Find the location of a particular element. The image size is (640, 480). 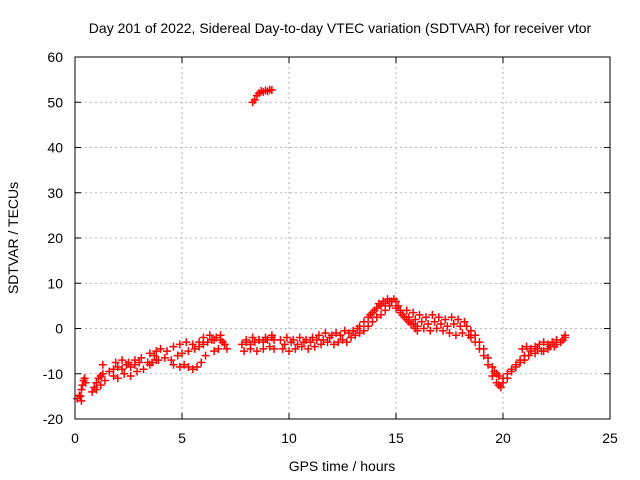

y-tick-label: 0 is located at coordinates (59, 329).